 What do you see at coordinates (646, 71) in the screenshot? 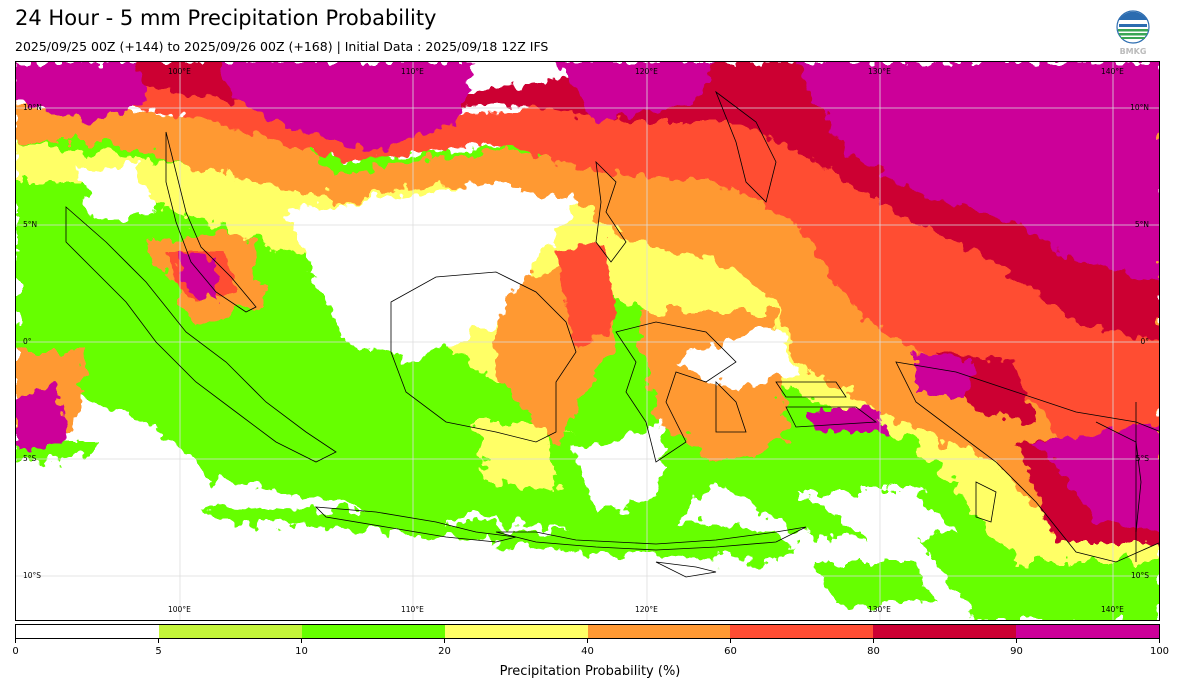
I see `lon-label-top: 120°E` at bounding box center [646, 71].